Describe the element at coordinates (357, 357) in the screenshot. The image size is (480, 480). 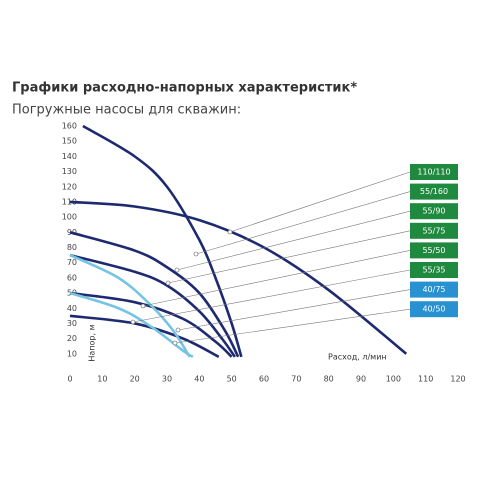
I see `x-axis-label: Расход, л/мин` at that location.